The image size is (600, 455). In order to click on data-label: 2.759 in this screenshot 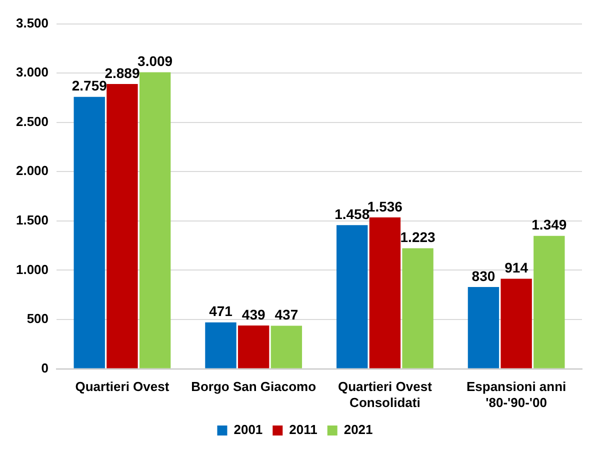, I will do `click(90, 86)`.